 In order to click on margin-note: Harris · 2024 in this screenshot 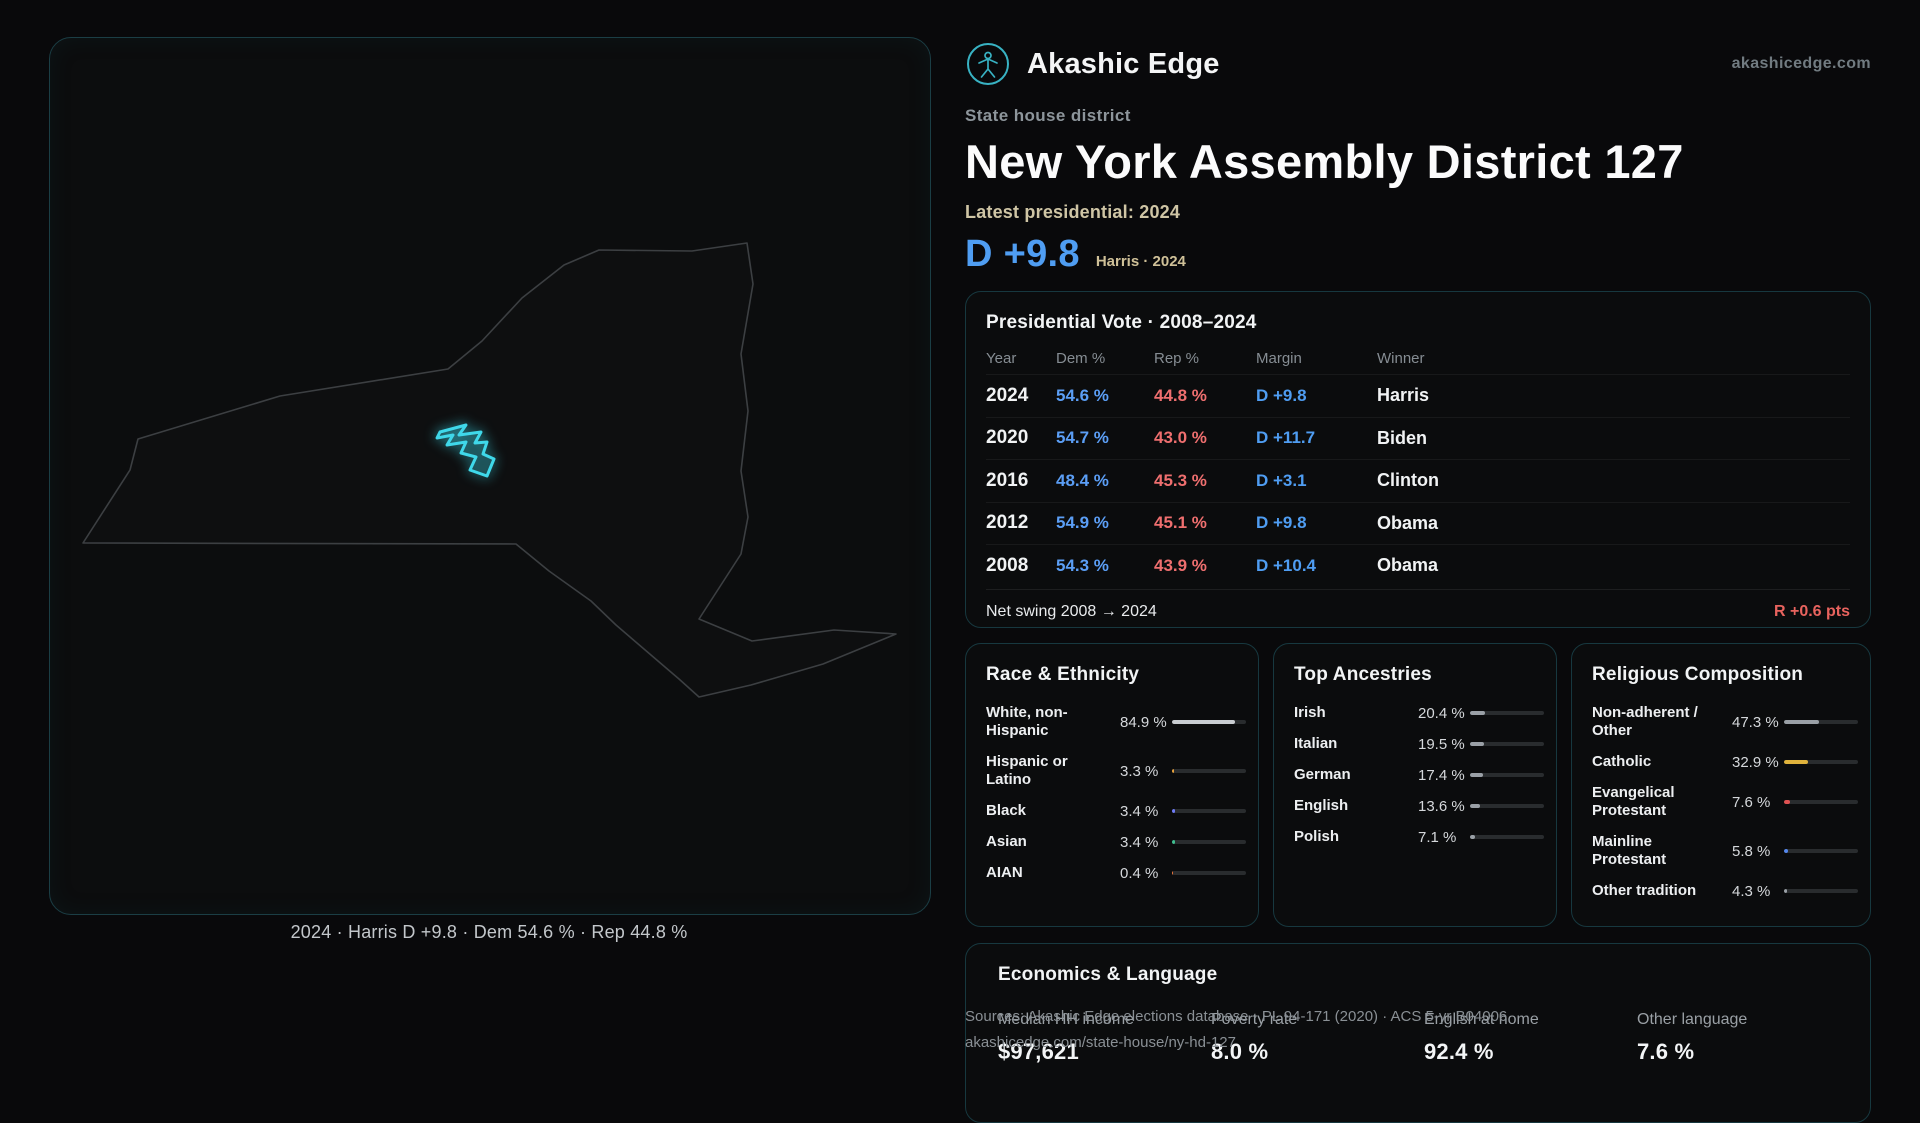, I will do `click(1140, 262)`.